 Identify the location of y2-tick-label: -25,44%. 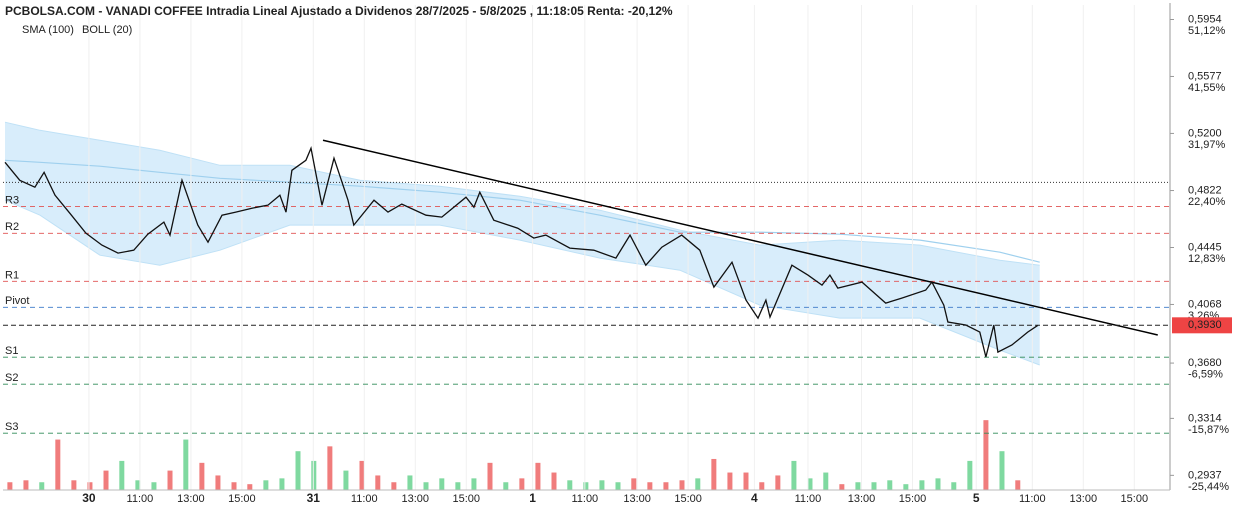
(1208, 487).